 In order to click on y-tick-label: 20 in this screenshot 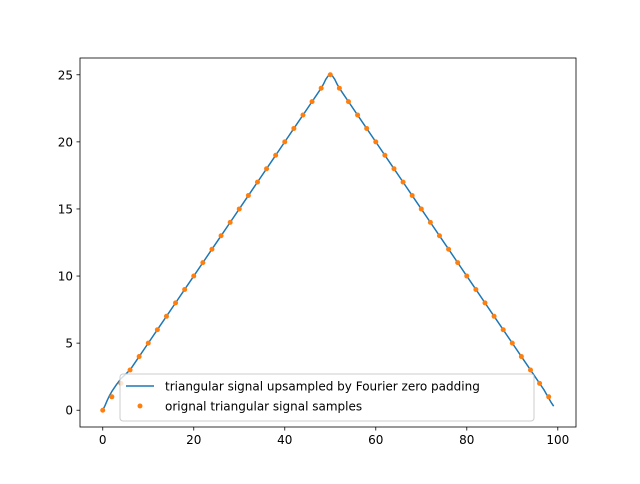, I will do `click(65, 142)`.